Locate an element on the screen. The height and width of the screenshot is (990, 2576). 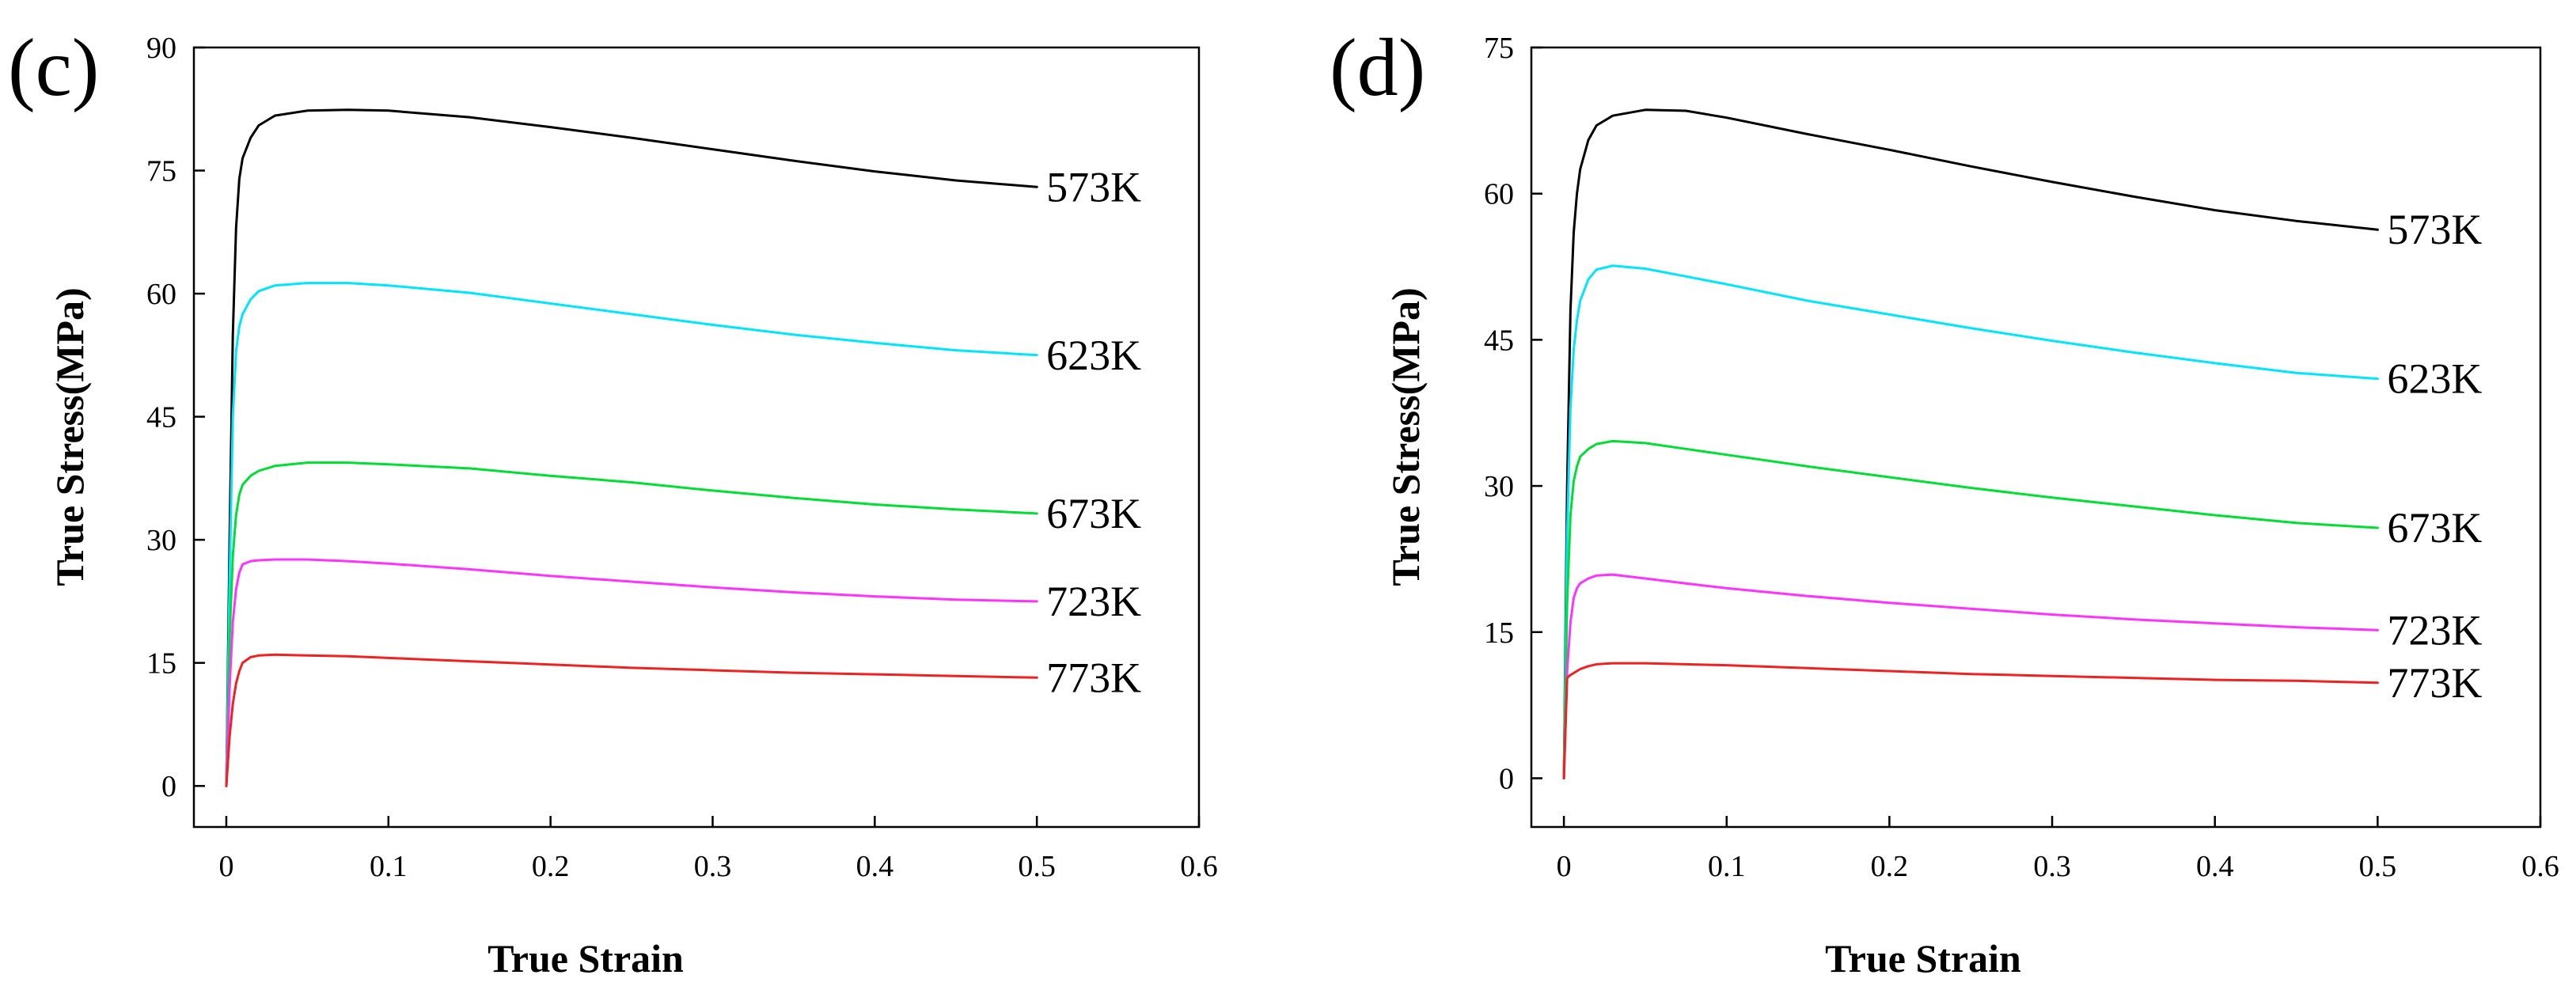
y-axis: 0 15 30 45 60 75 90 is located at coordinates (175, 417).